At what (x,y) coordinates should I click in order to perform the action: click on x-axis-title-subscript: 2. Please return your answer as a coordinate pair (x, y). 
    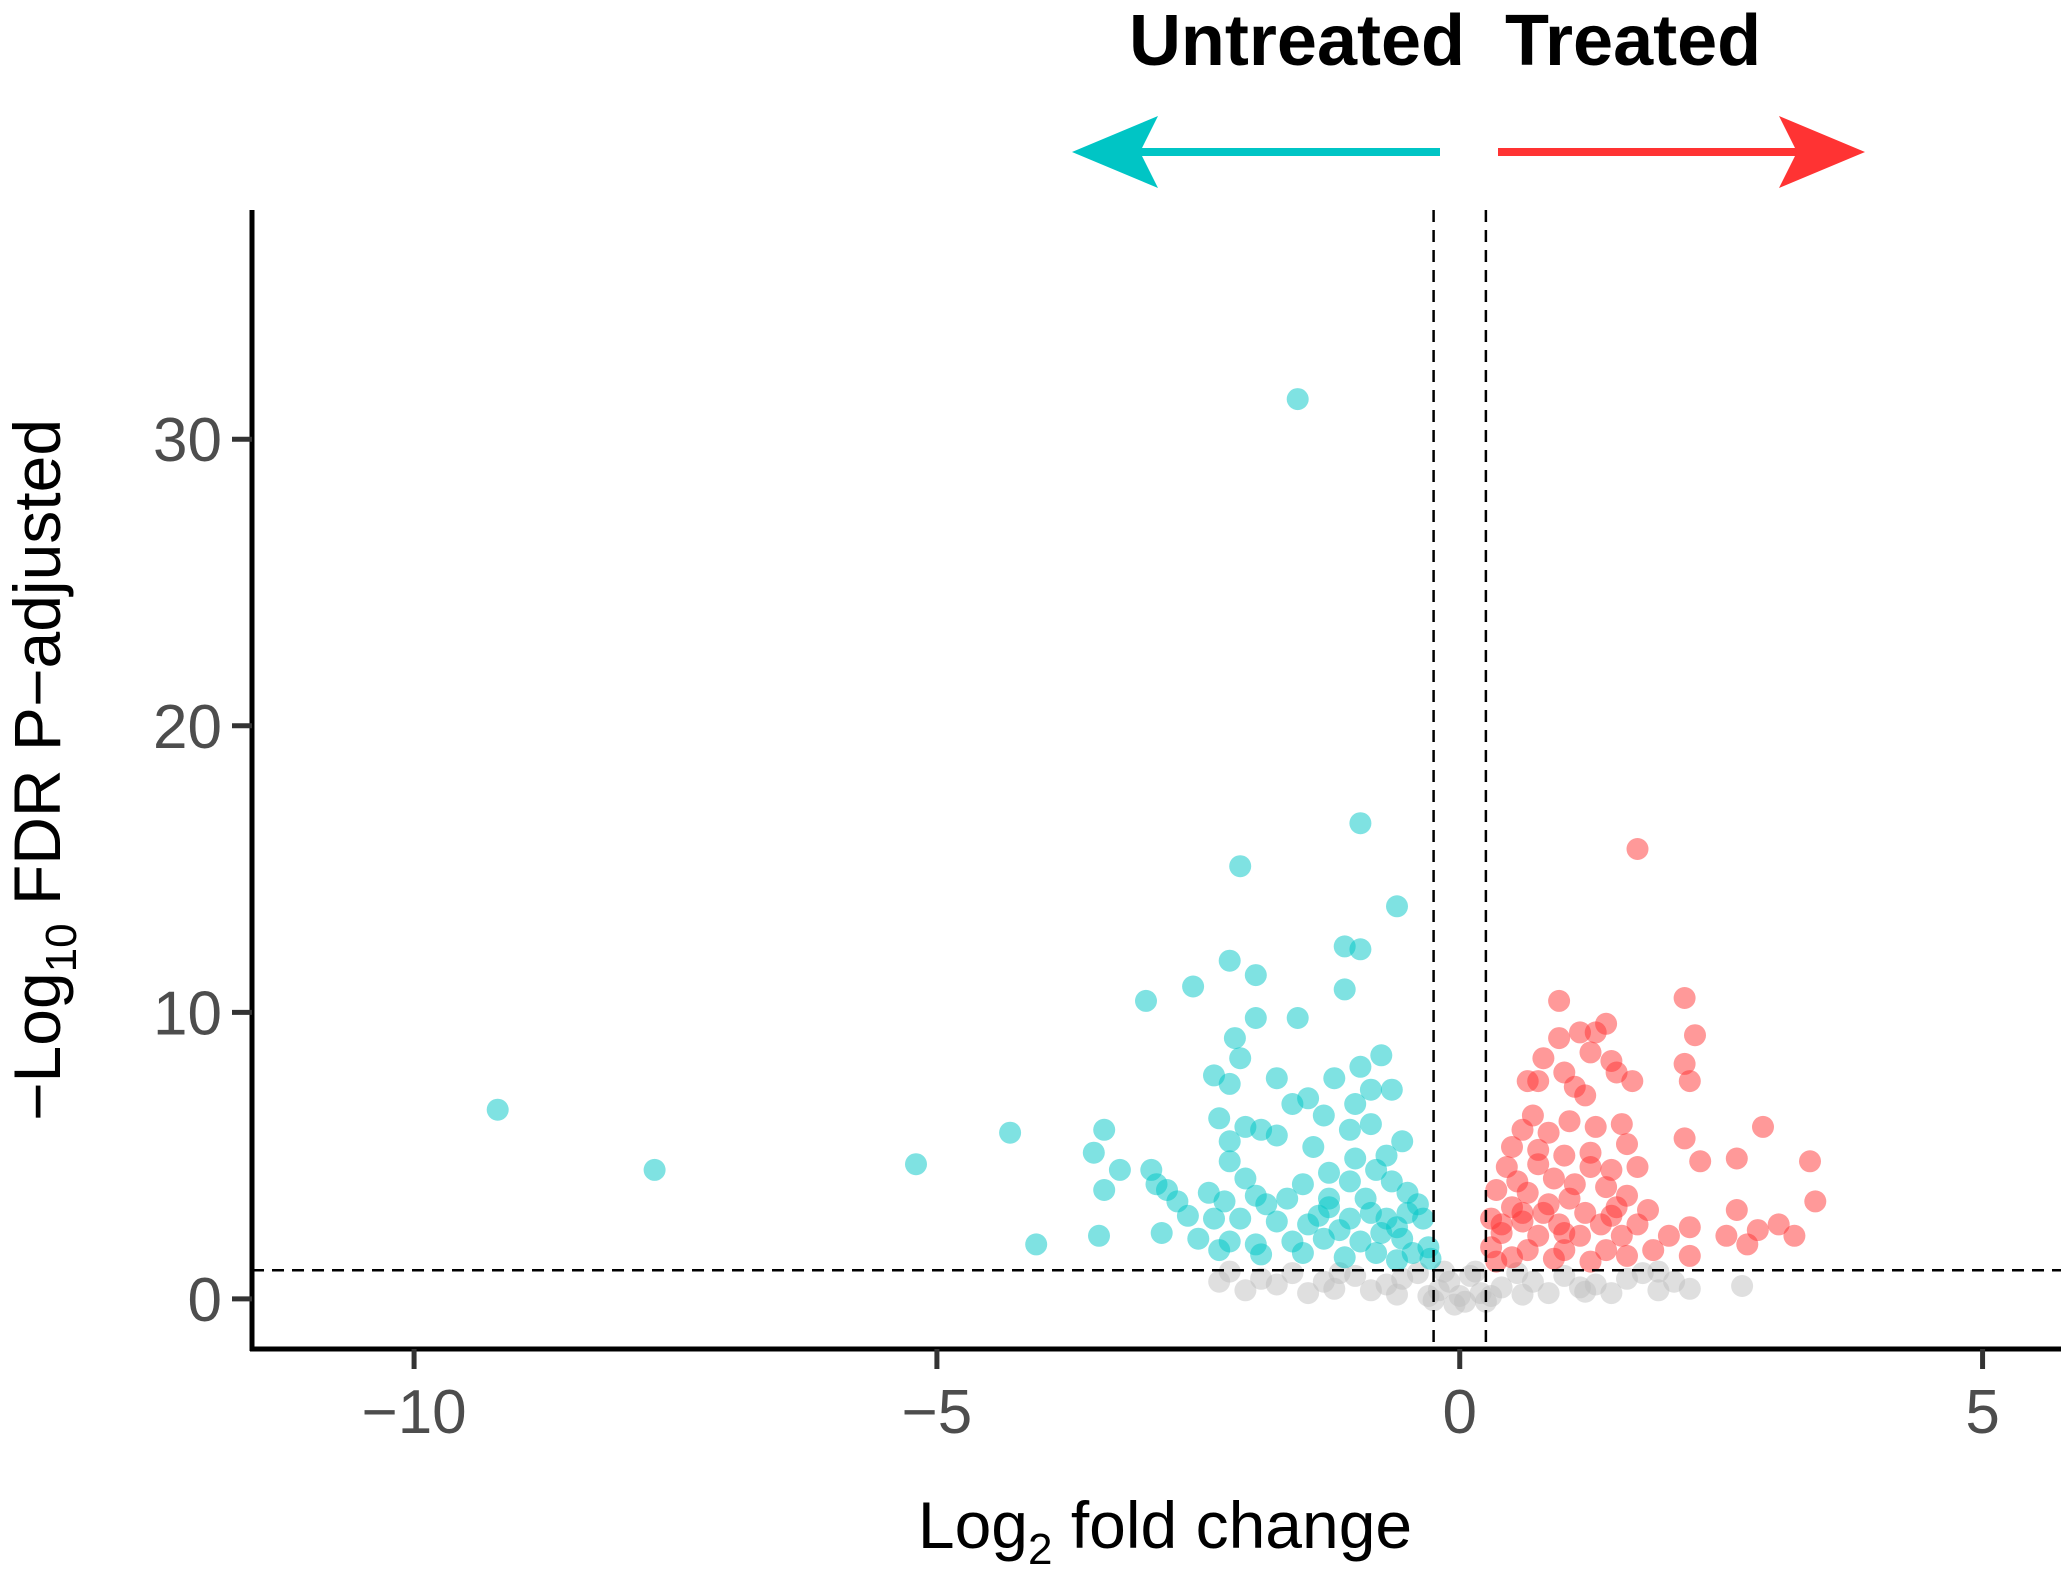
    Looking at the image, I should click on (1040, 1549).